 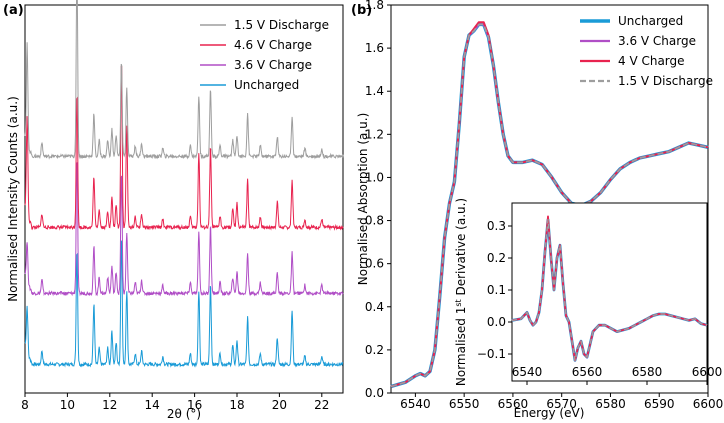 I want to click on panel-a-x-axis-title: 2θ (°), so click(x=184, y=414).